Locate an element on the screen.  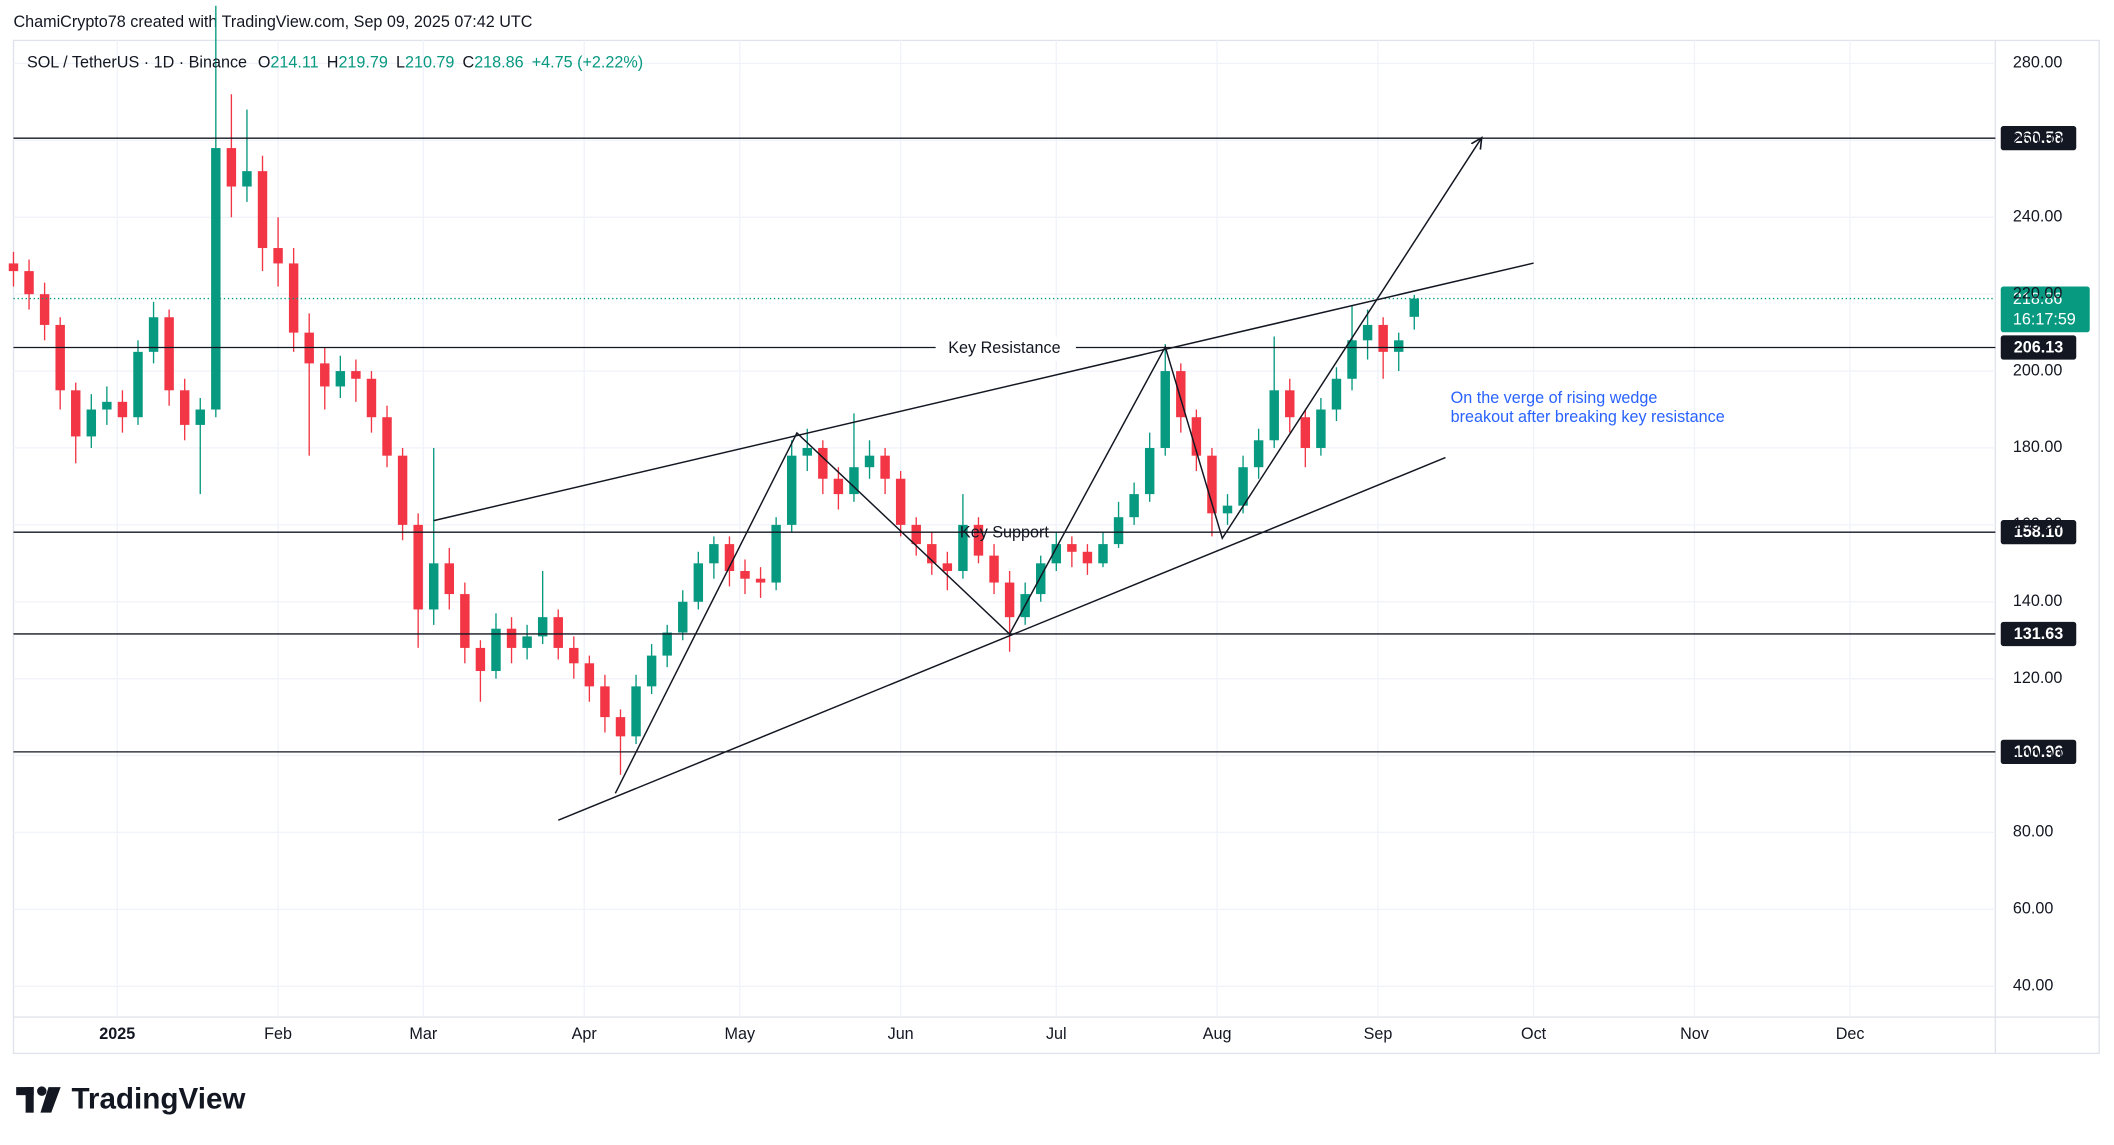
y-tick-label: 260.00 is located at coordinates (2037, 140).